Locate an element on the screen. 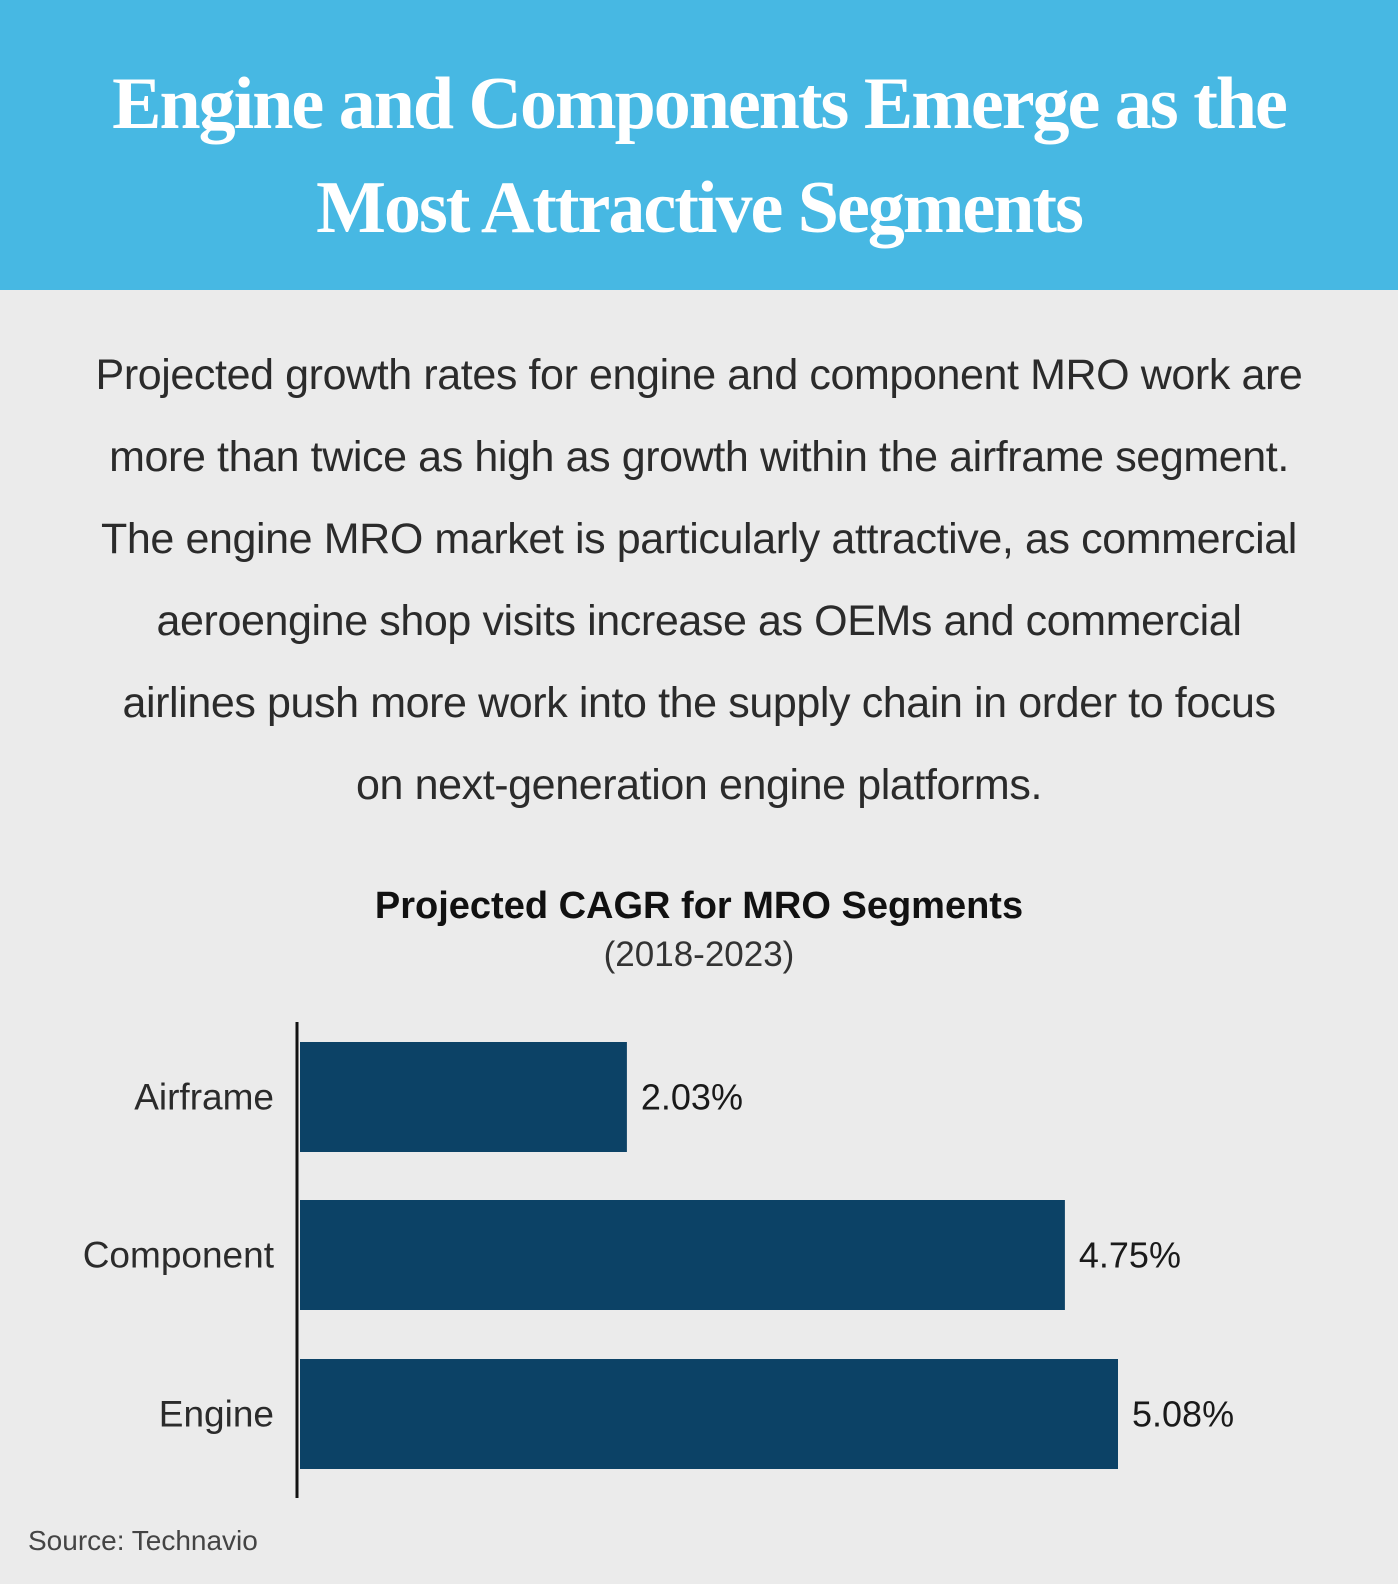 This screenshot has height=1584, width=1398. bar-component is located at coordinates (682, 1255).